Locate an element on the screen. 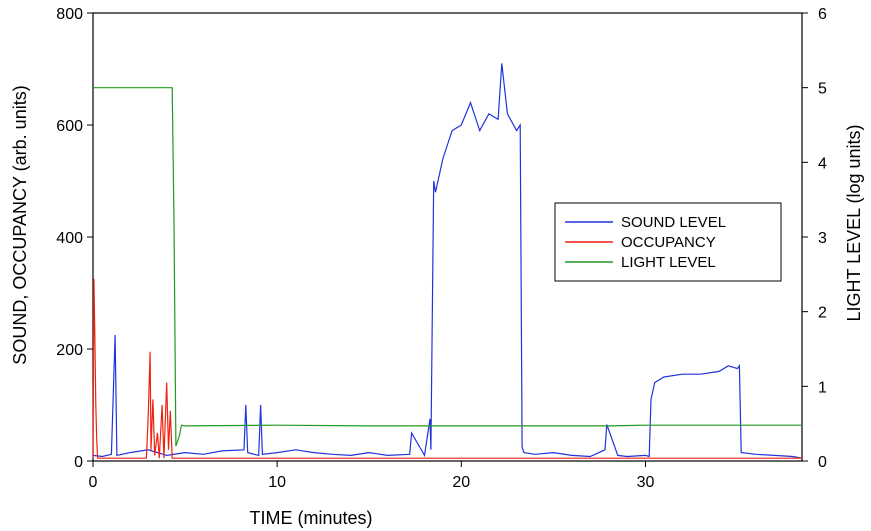 This screenshot has height=531, width=871. y-right-tick-label: 4 is located at coordinates (822, 163).